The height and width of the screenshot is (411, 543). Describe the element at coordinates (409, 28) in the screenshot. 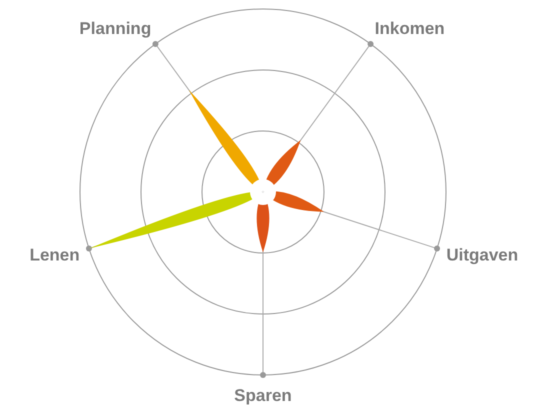

I see `spoke-label: Inkomen` at that location.